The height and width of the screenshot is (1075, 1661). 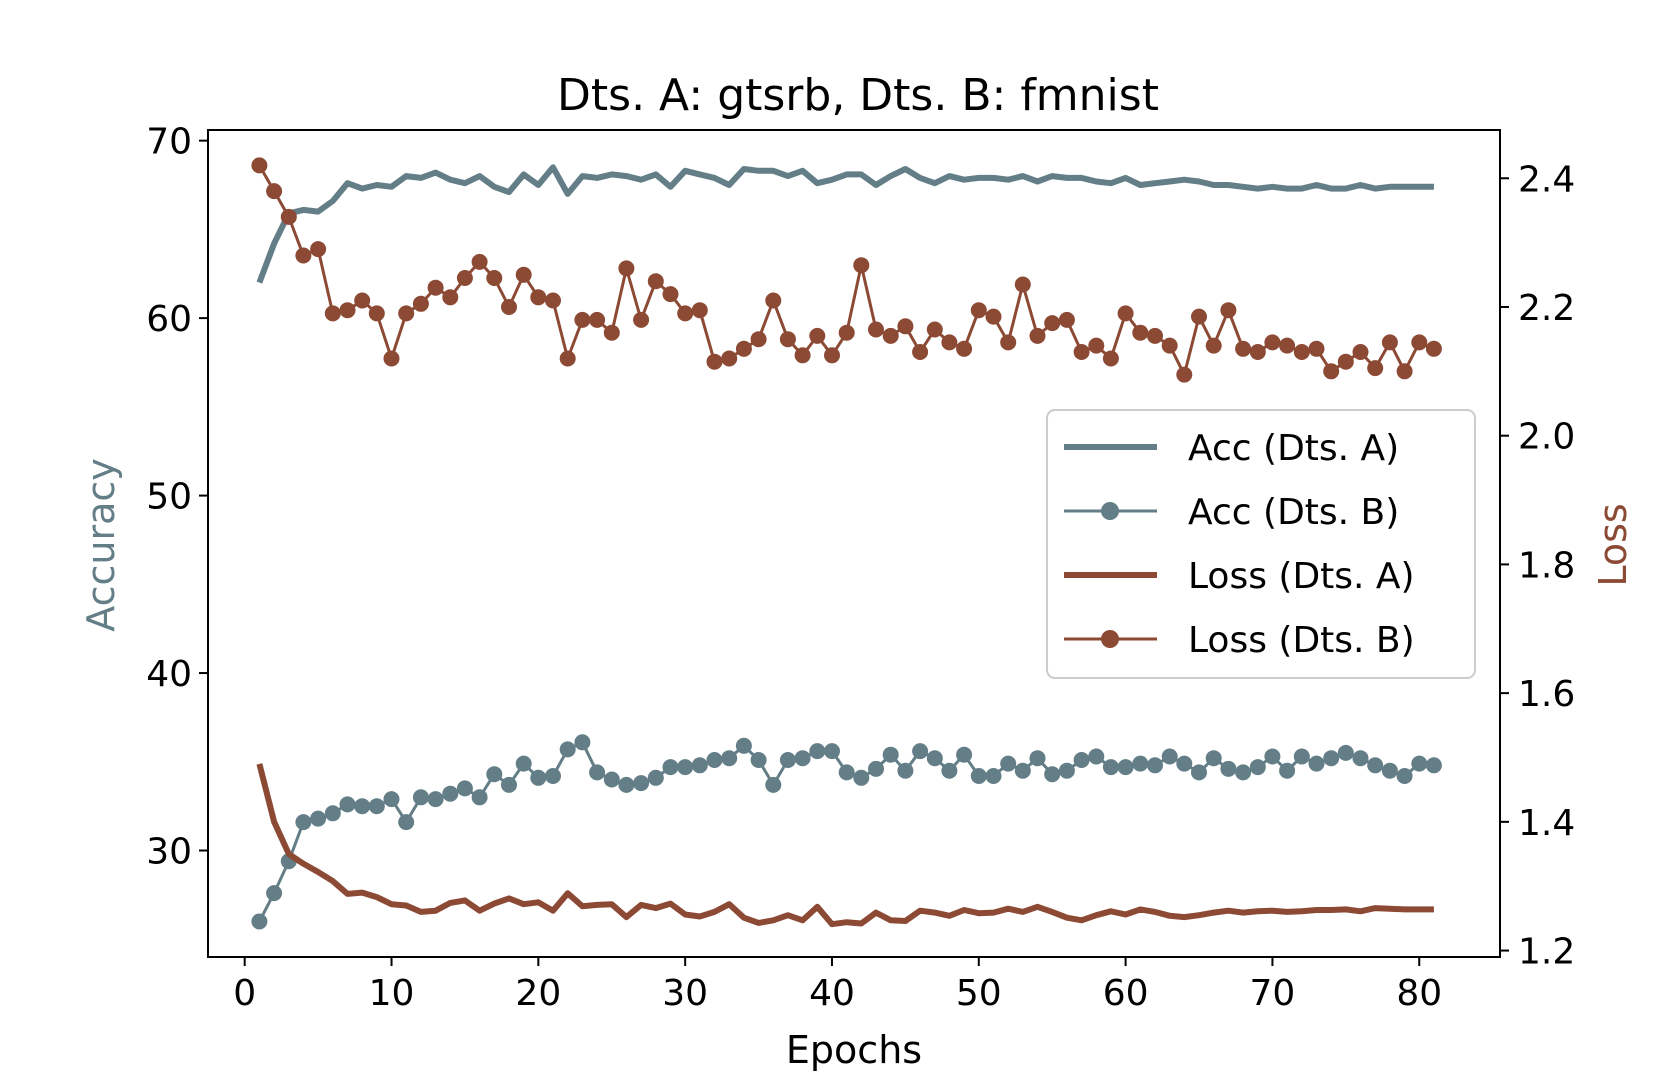 I want to click on series-loss-dts-a, so click(x=845, y=845).